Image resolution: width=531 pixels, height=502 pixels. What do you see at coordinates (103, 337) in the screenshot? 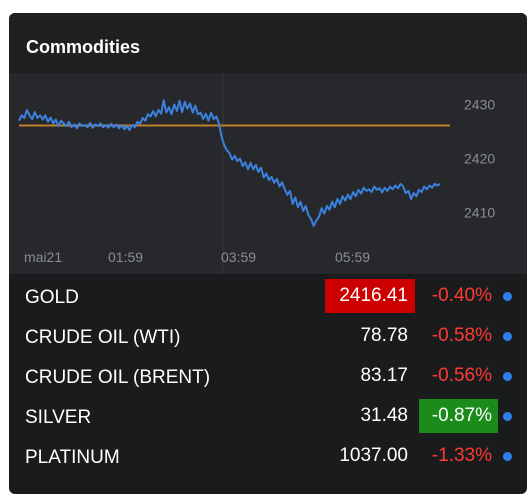
I see `commodity-name: CRUDE OIL (WTI)` at bounding box center [103, 337].